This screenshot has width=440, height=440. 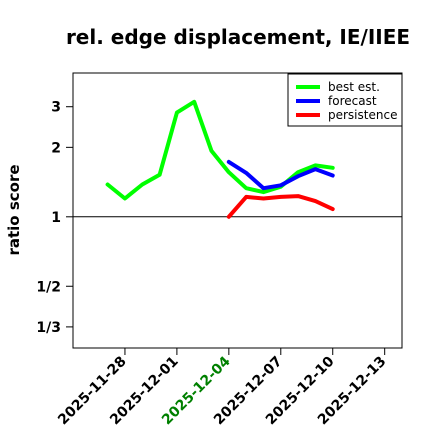 I want to click on series-line-forecast, so click(x=280, y=175).